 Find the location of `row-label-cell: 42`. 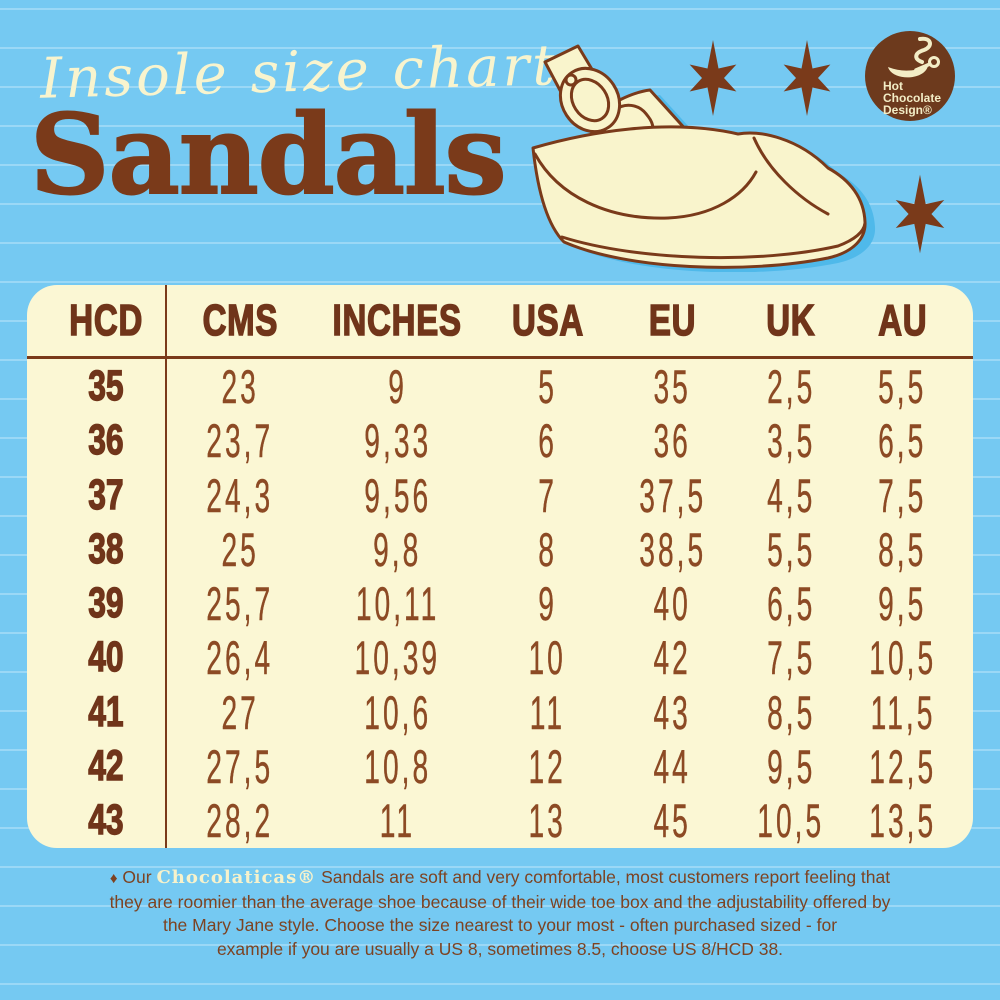

row-label-cell: 42 is located at coordinates (96, 766).